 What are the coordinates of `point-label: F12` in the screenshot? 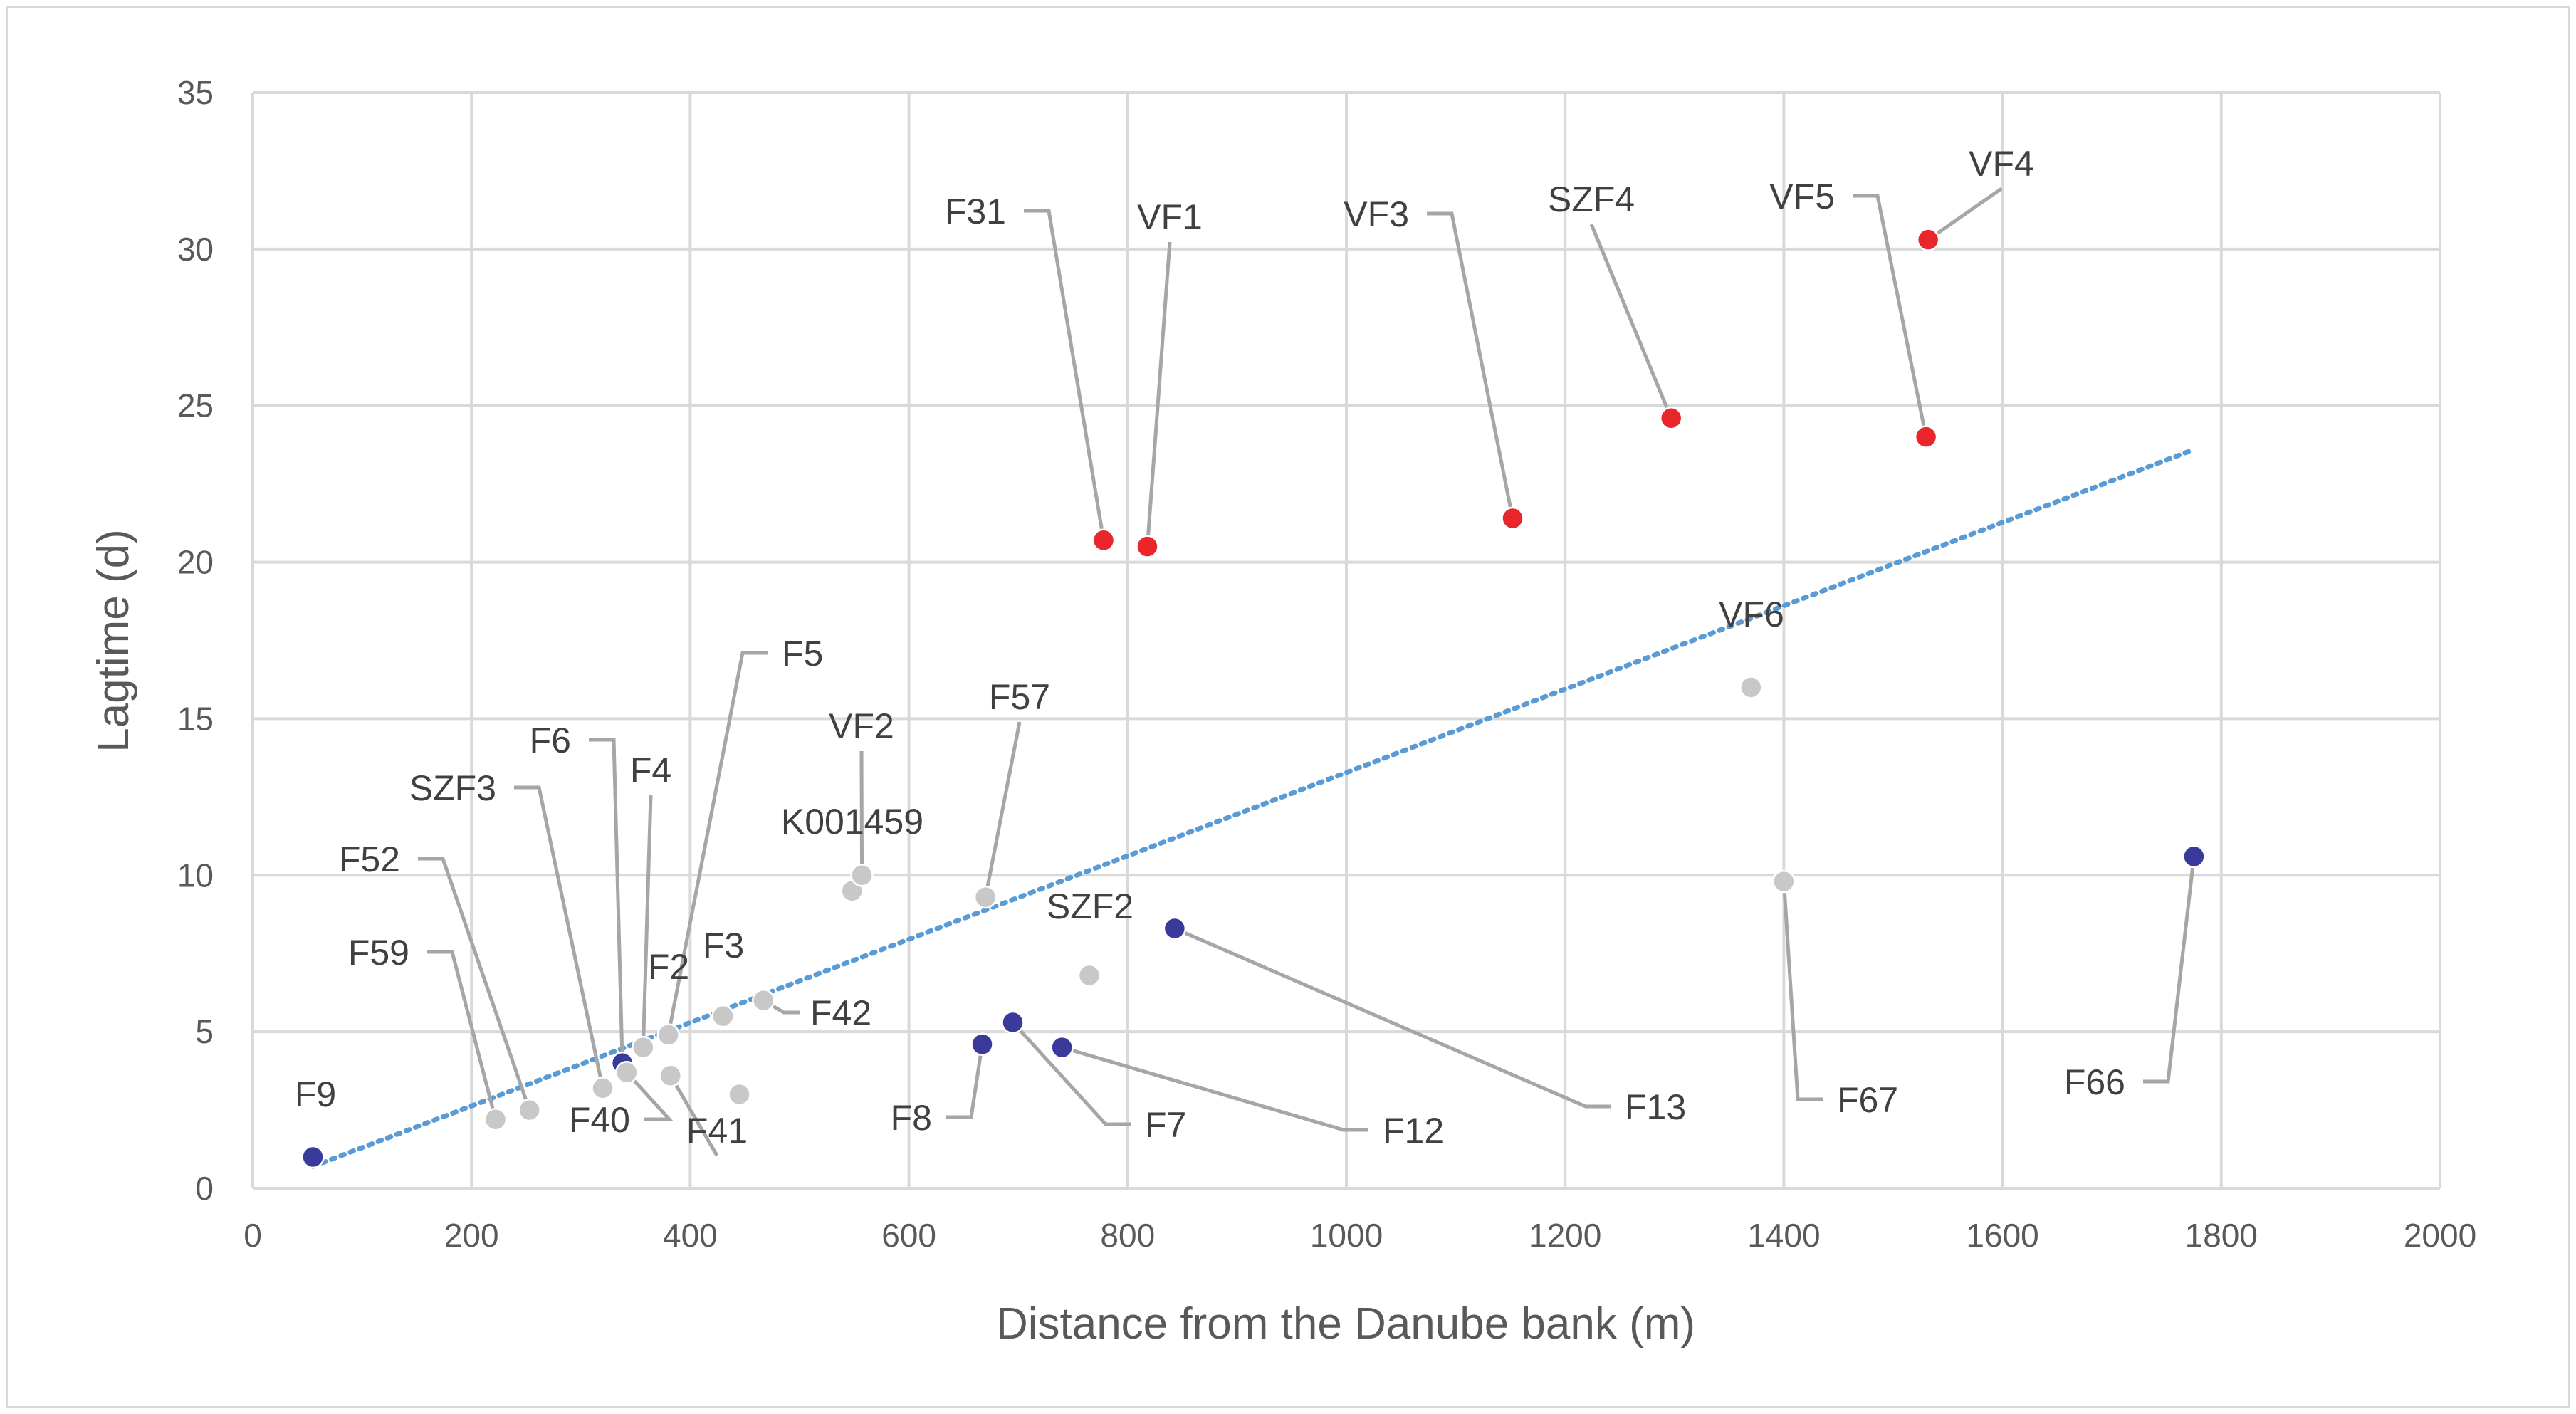 It's located at (1413, 1131).